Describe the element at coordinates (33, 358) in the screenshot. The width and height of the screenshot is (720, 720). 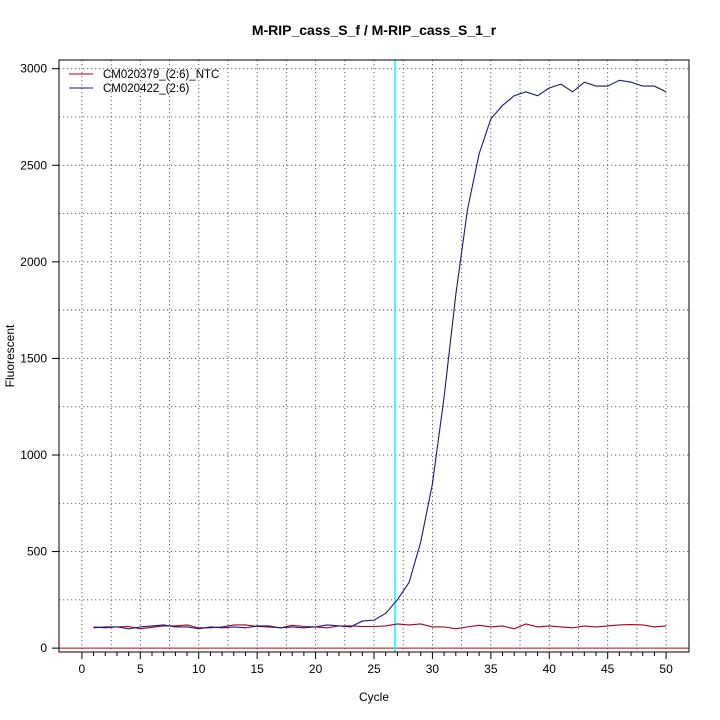
I see `y-tick-label: 1500` at that location.